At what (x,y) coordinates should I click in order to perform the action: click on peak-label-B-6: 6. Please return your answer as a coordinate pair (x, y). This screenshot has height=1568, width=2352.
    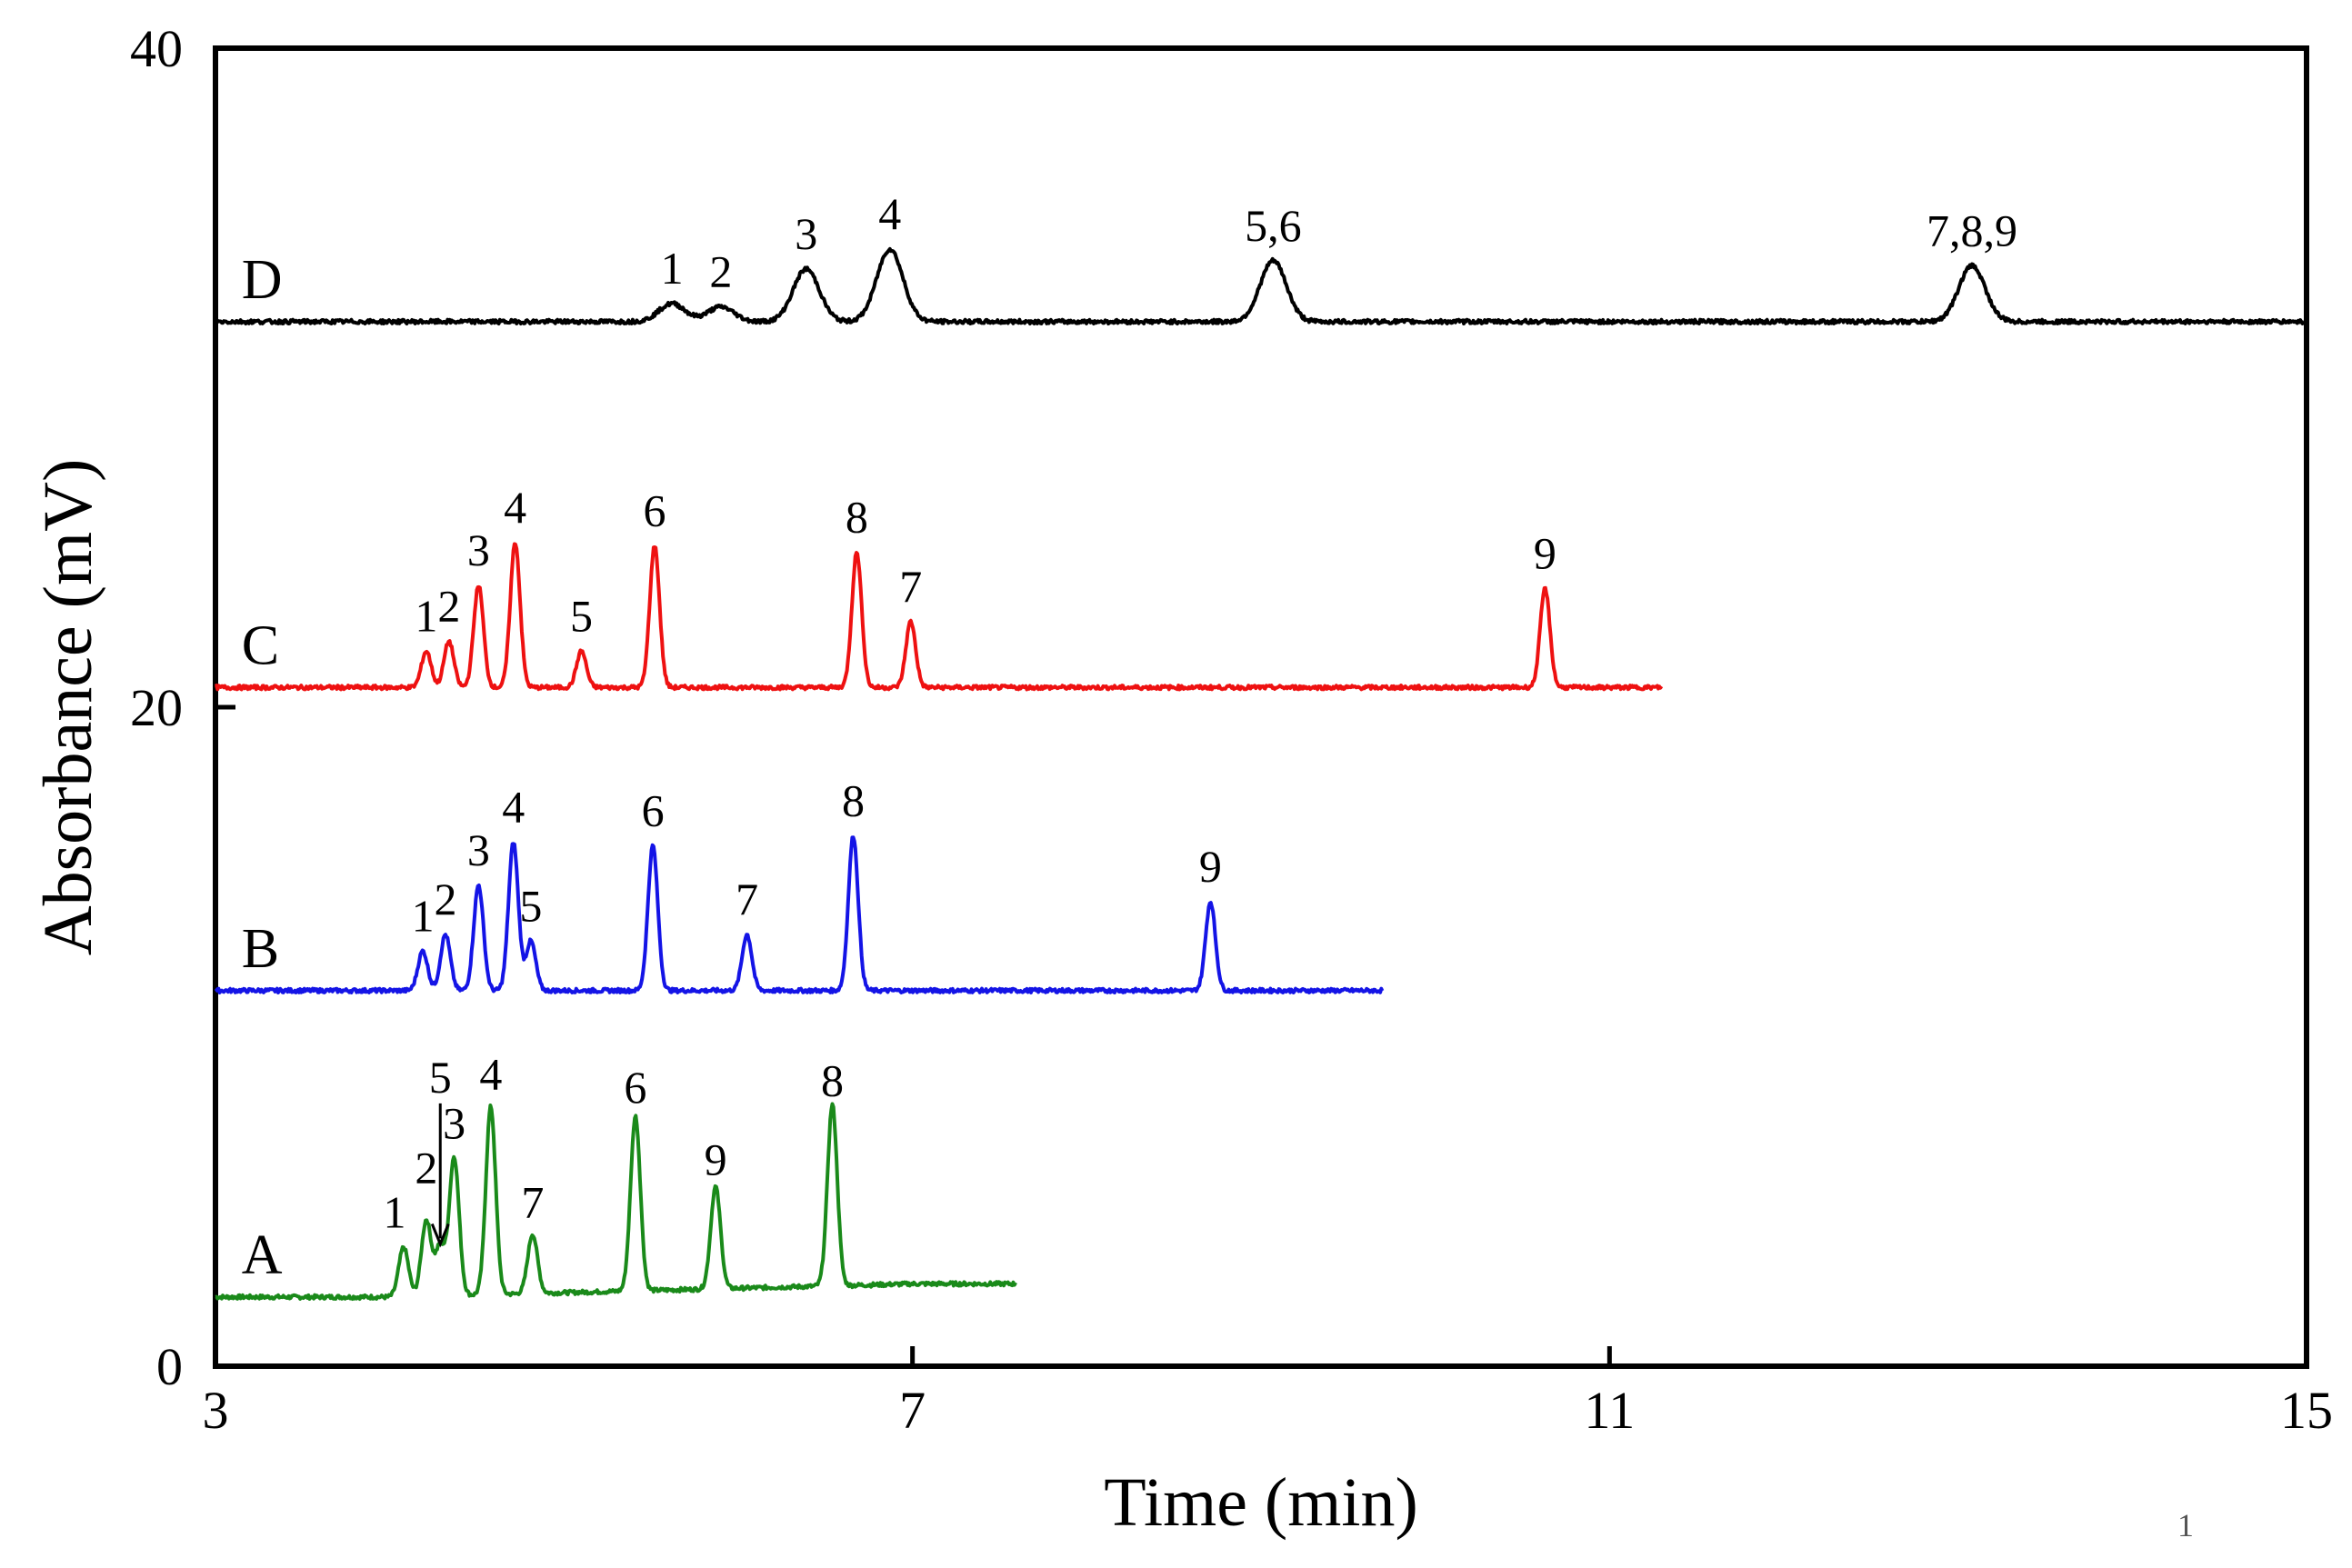
    Looking at the image, I should click on (653, 810).